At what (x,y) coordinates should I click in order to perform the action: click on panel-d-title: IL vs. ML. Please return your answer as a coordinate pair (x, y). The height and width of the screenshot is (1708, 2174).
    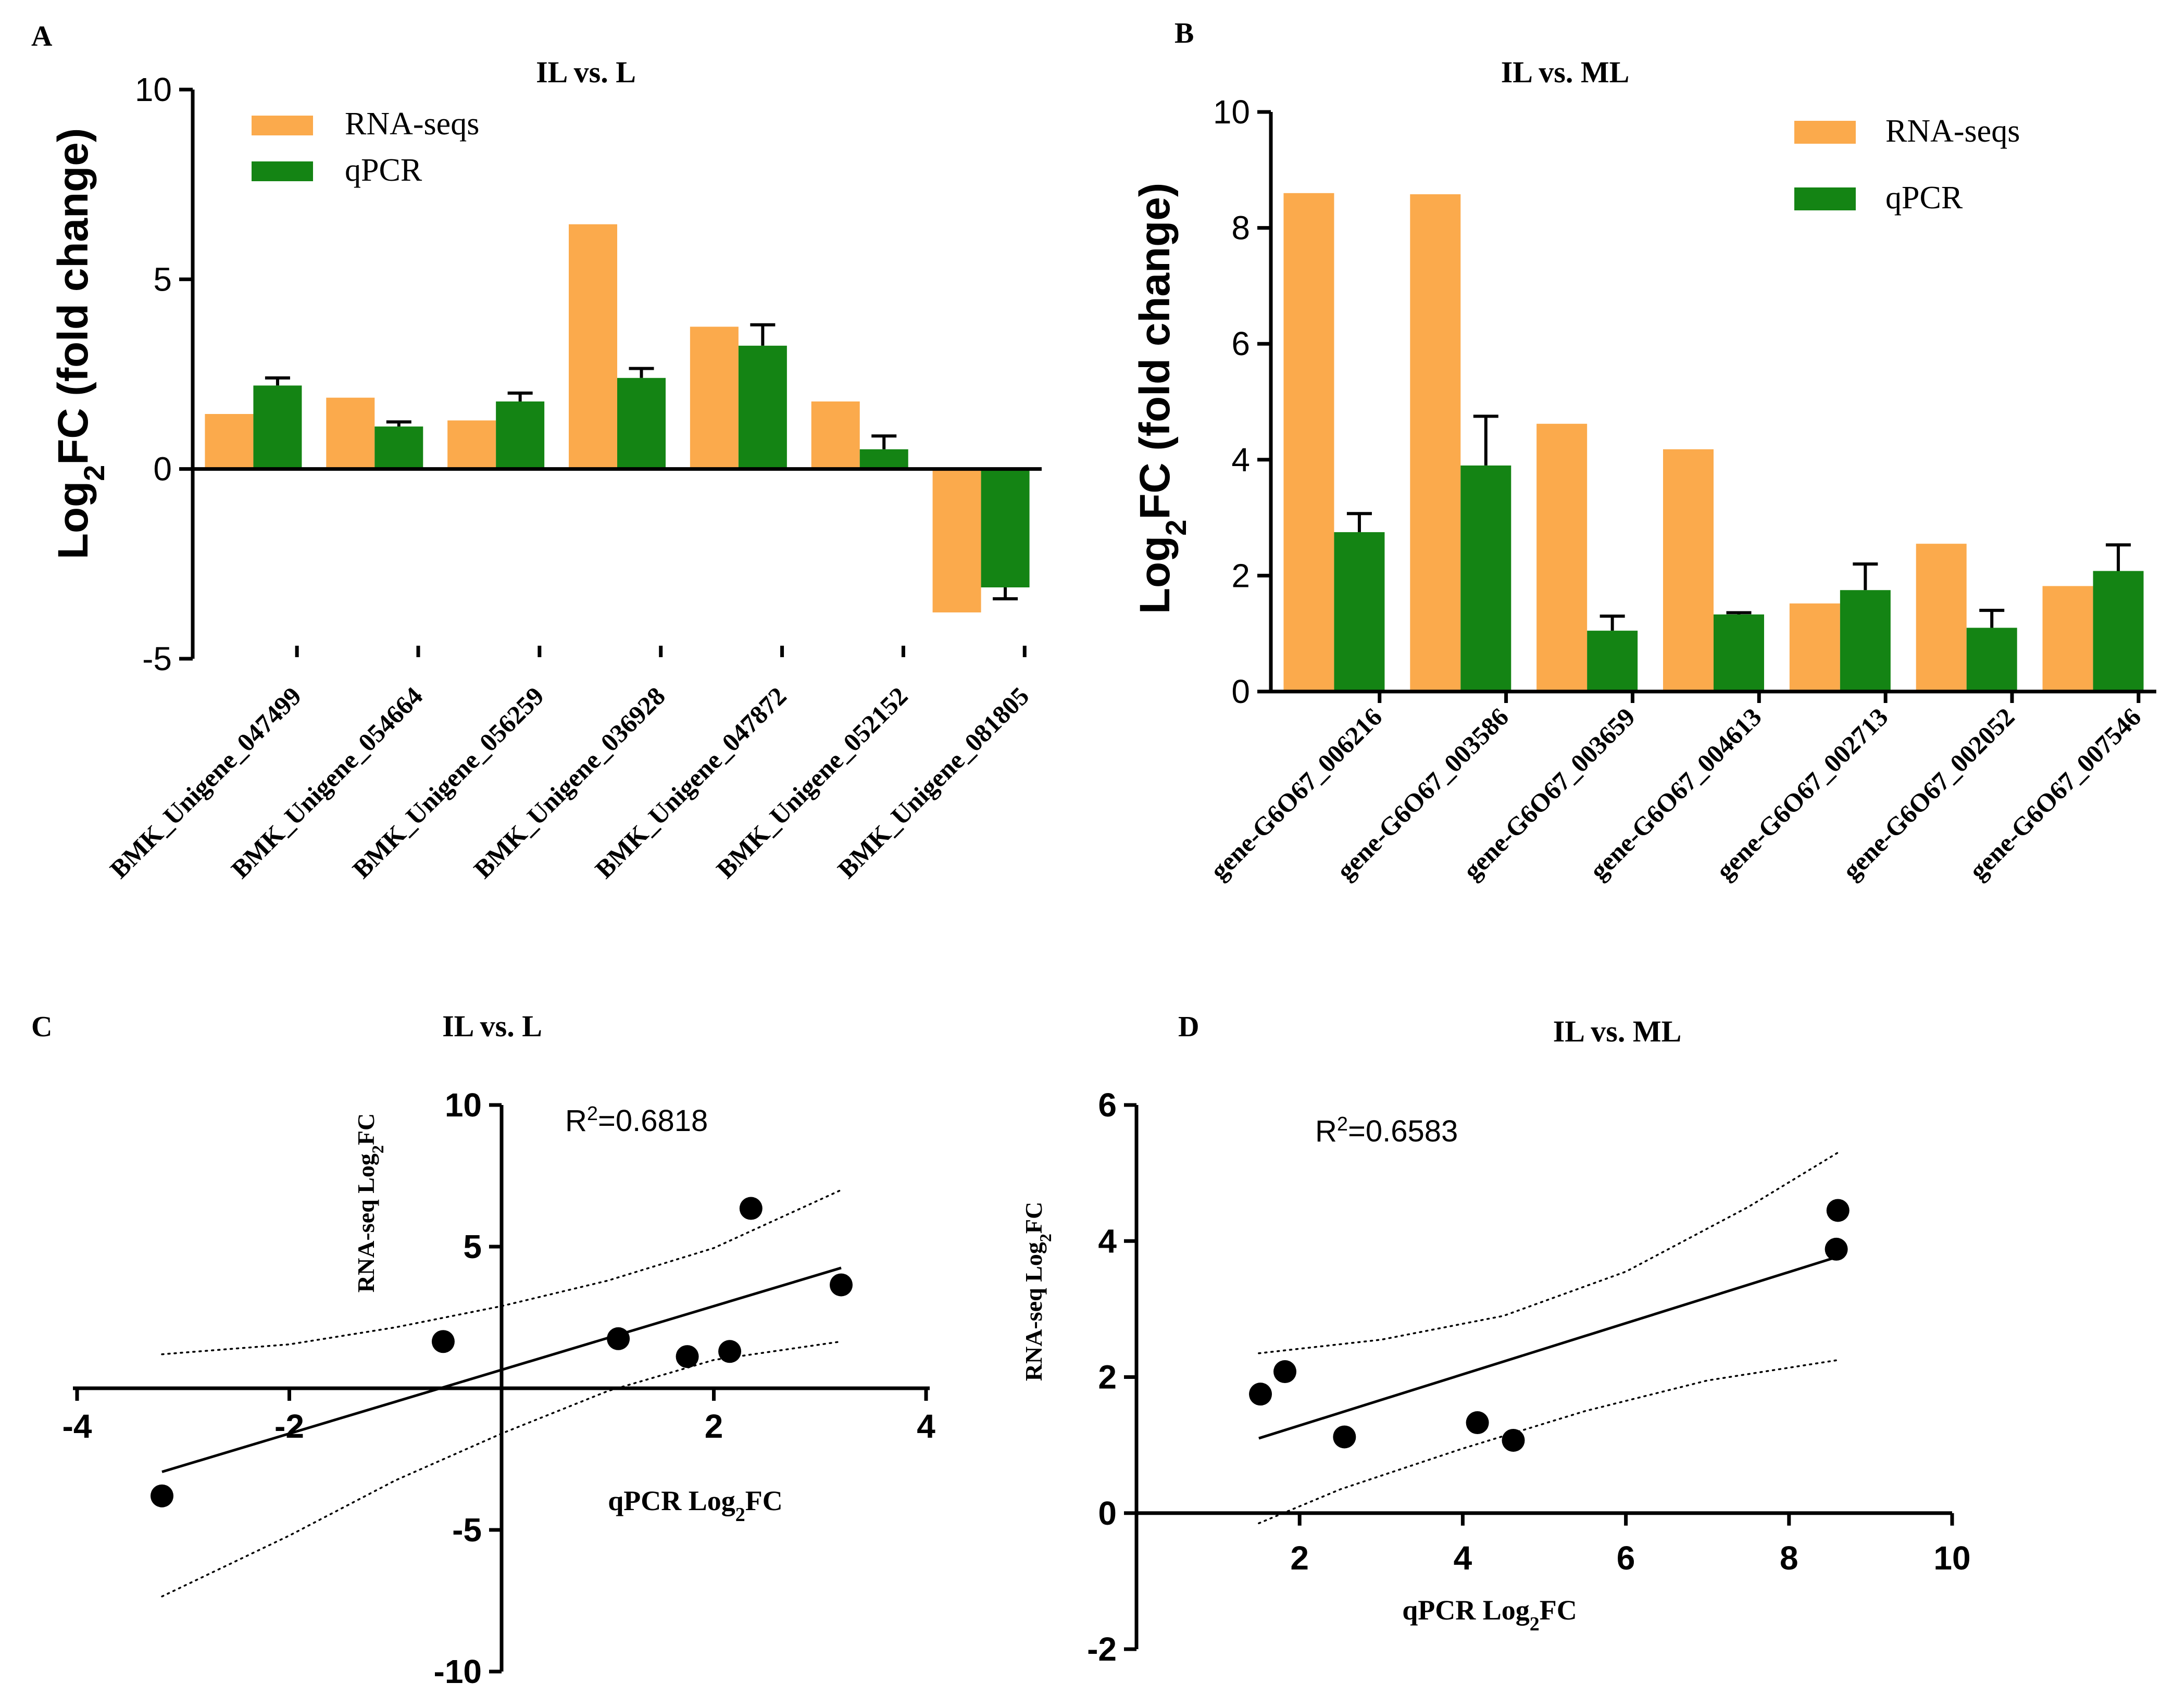
    Looking at the image, I should click on (1617, 1031).